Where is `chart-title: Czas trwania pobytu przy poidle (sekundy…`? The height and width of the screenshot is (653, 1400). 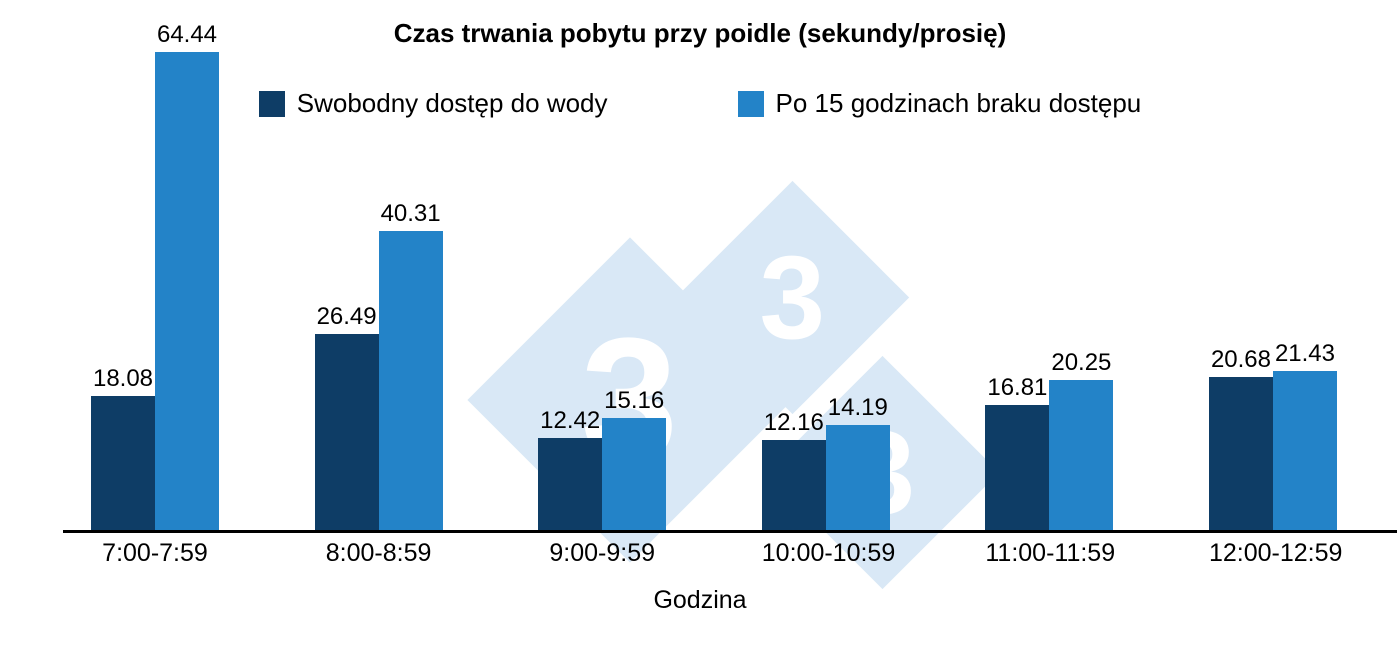 chart-title: Czas trwania pobytu przy poidle (sekundy… is located at coordinates (700, 33).